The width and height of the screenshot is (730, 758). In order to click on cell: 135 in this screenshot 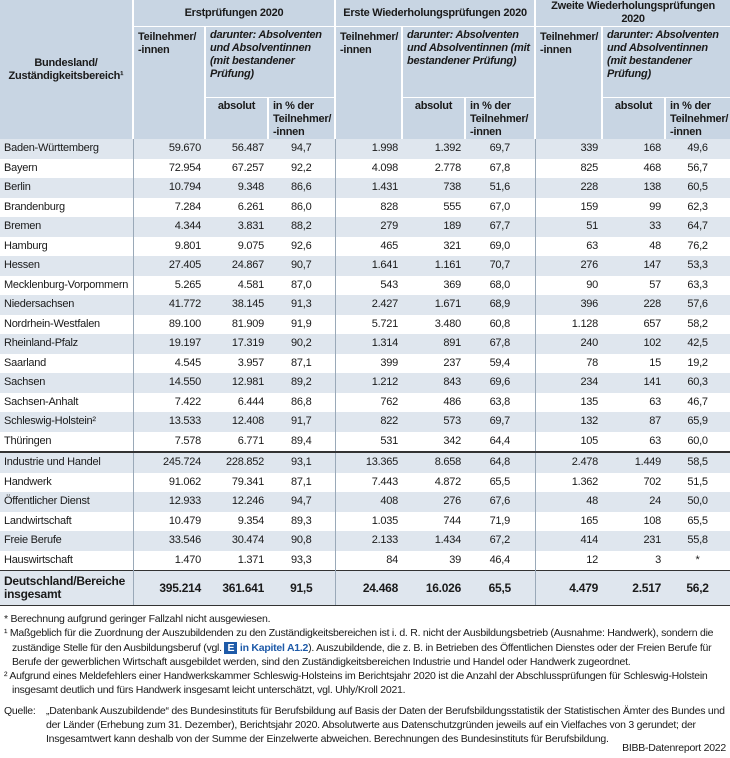, I will do `click(568, 402)`.